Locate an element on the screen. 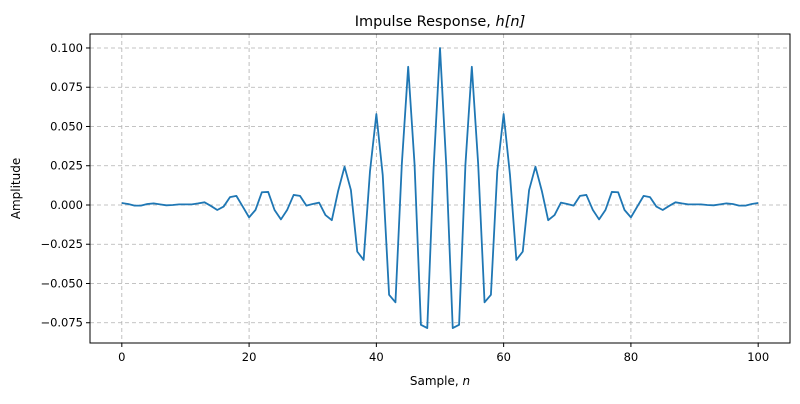 This screenshot has height=404, width=800. y-tick-label: 0.000 is located at coordinates (66, 205).